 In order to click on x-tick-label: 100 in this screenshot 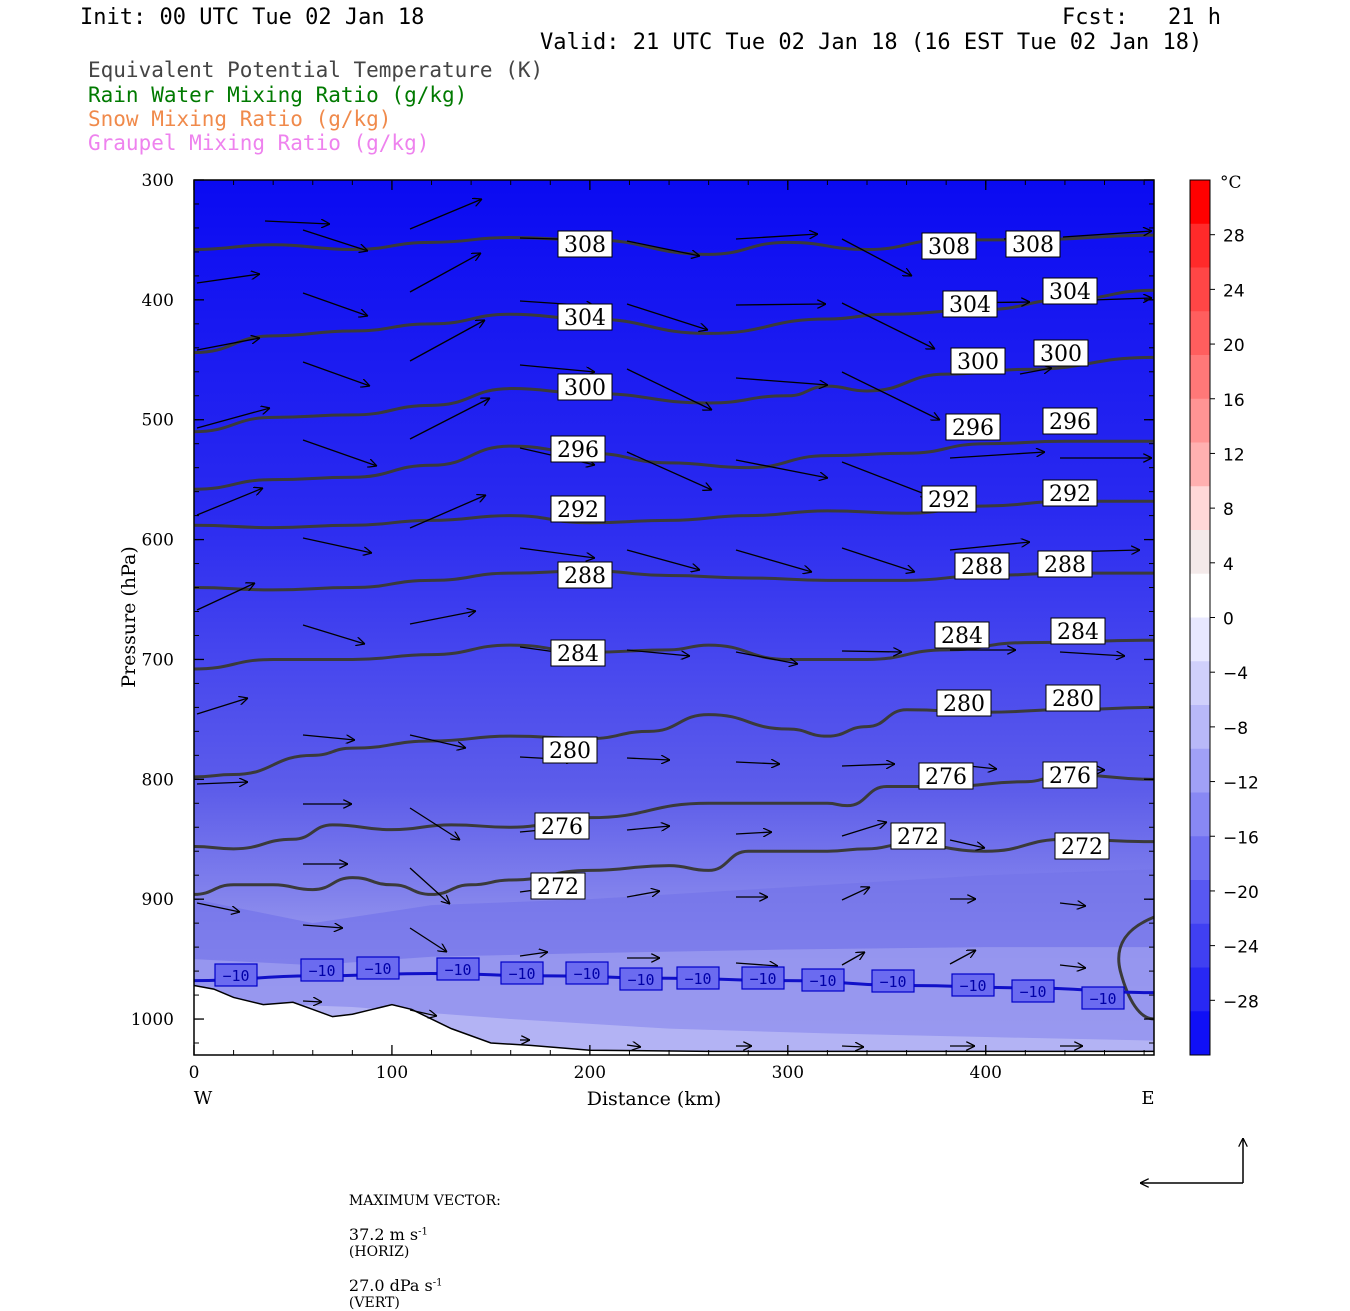, I will do `click(392, 1073)`.